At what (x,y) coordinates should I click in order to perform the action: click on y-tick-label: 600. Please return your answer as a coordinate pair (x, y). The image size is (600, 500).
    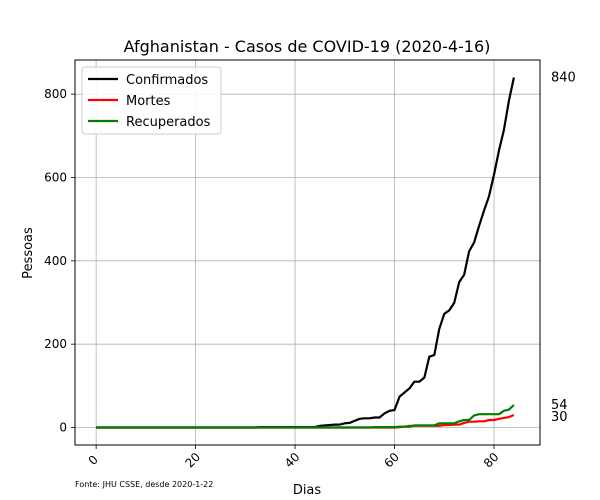
    Looking at the image, I should click on (55, 178).